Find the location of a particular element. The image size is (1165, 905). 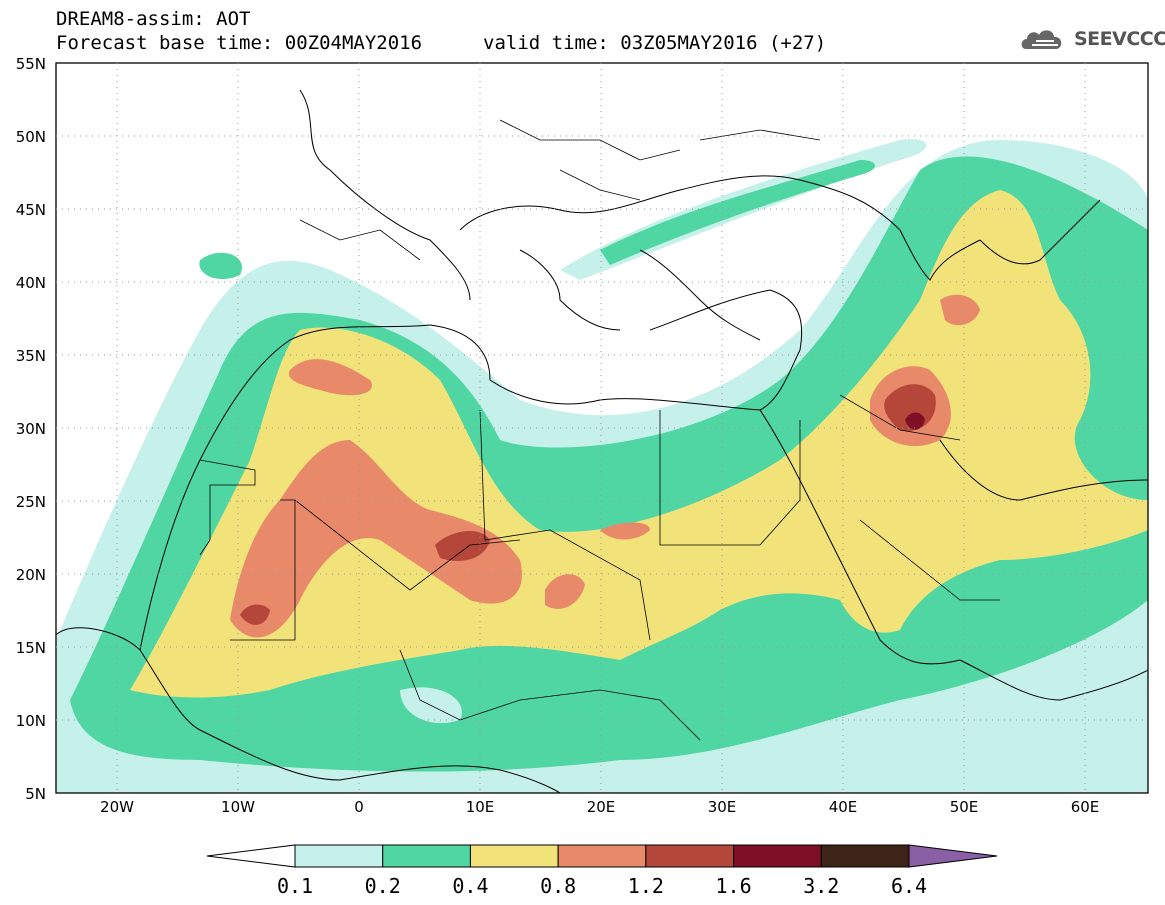

lat-label: 20N is located at coordinates (31, 575).